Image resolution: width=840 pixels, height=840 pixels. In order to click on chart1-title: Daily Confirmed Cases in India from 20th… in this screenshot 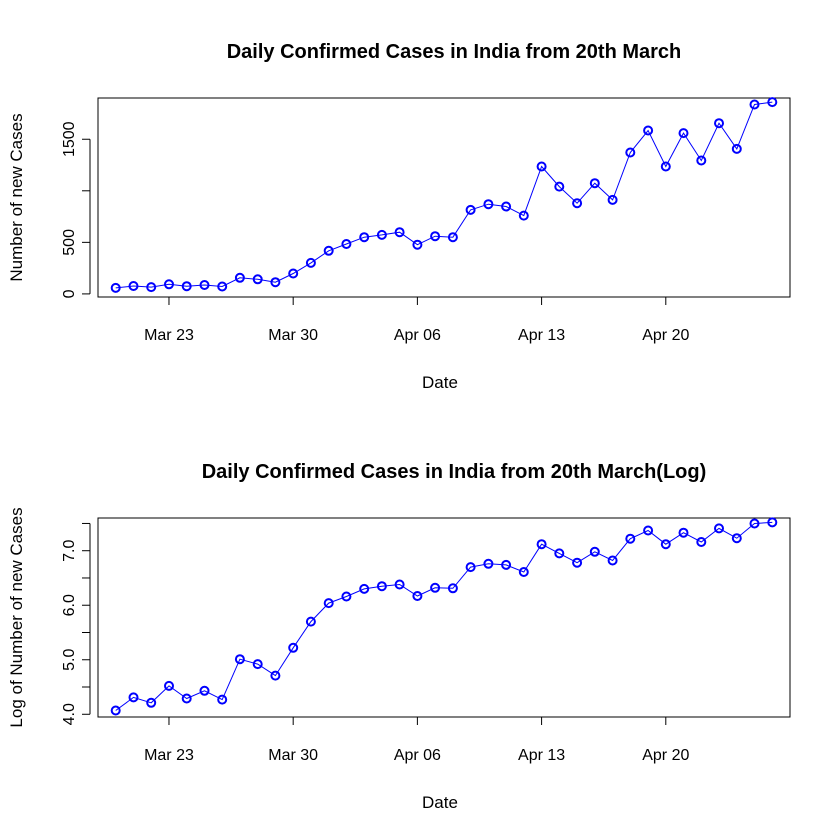, I will do `click(454, 52)`.